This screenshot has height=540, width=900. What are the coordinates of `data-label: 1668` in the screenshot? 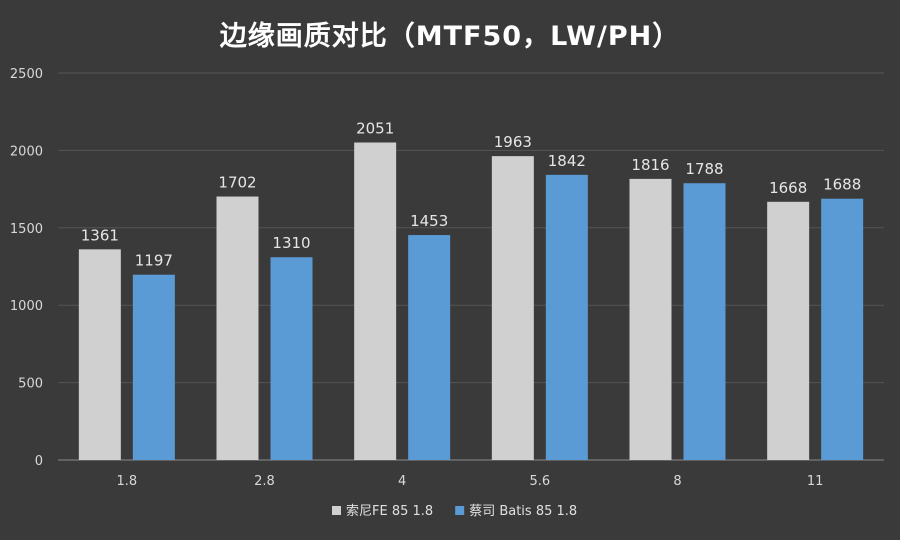 It's located at (788, 188).